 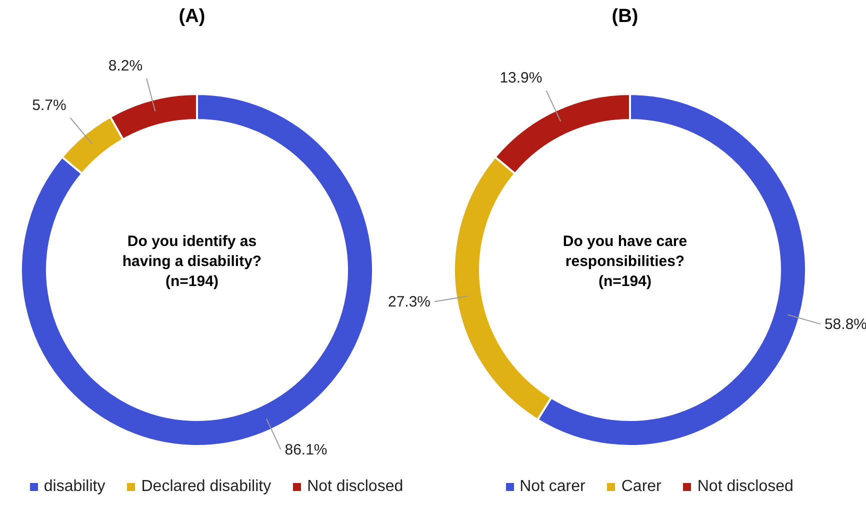 What do you see at coordinates (125, 66) in the screenshot?
I see `data-label: 8.2%` at bounding box center [125, 66].